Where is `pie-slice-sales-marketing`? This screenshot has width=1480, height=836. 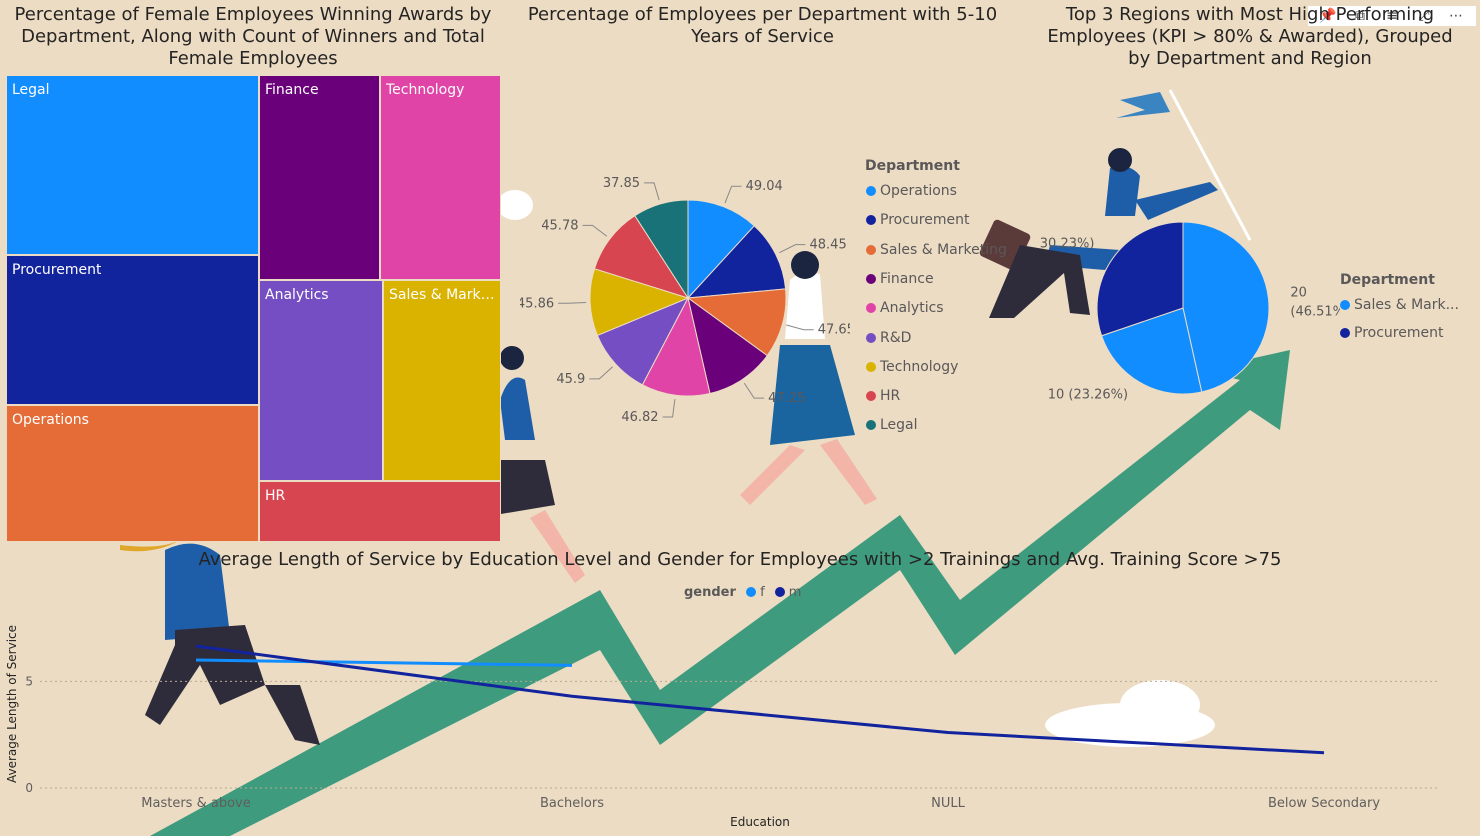
pie-slice-sales-marketing is located at coordinates (736, 322).